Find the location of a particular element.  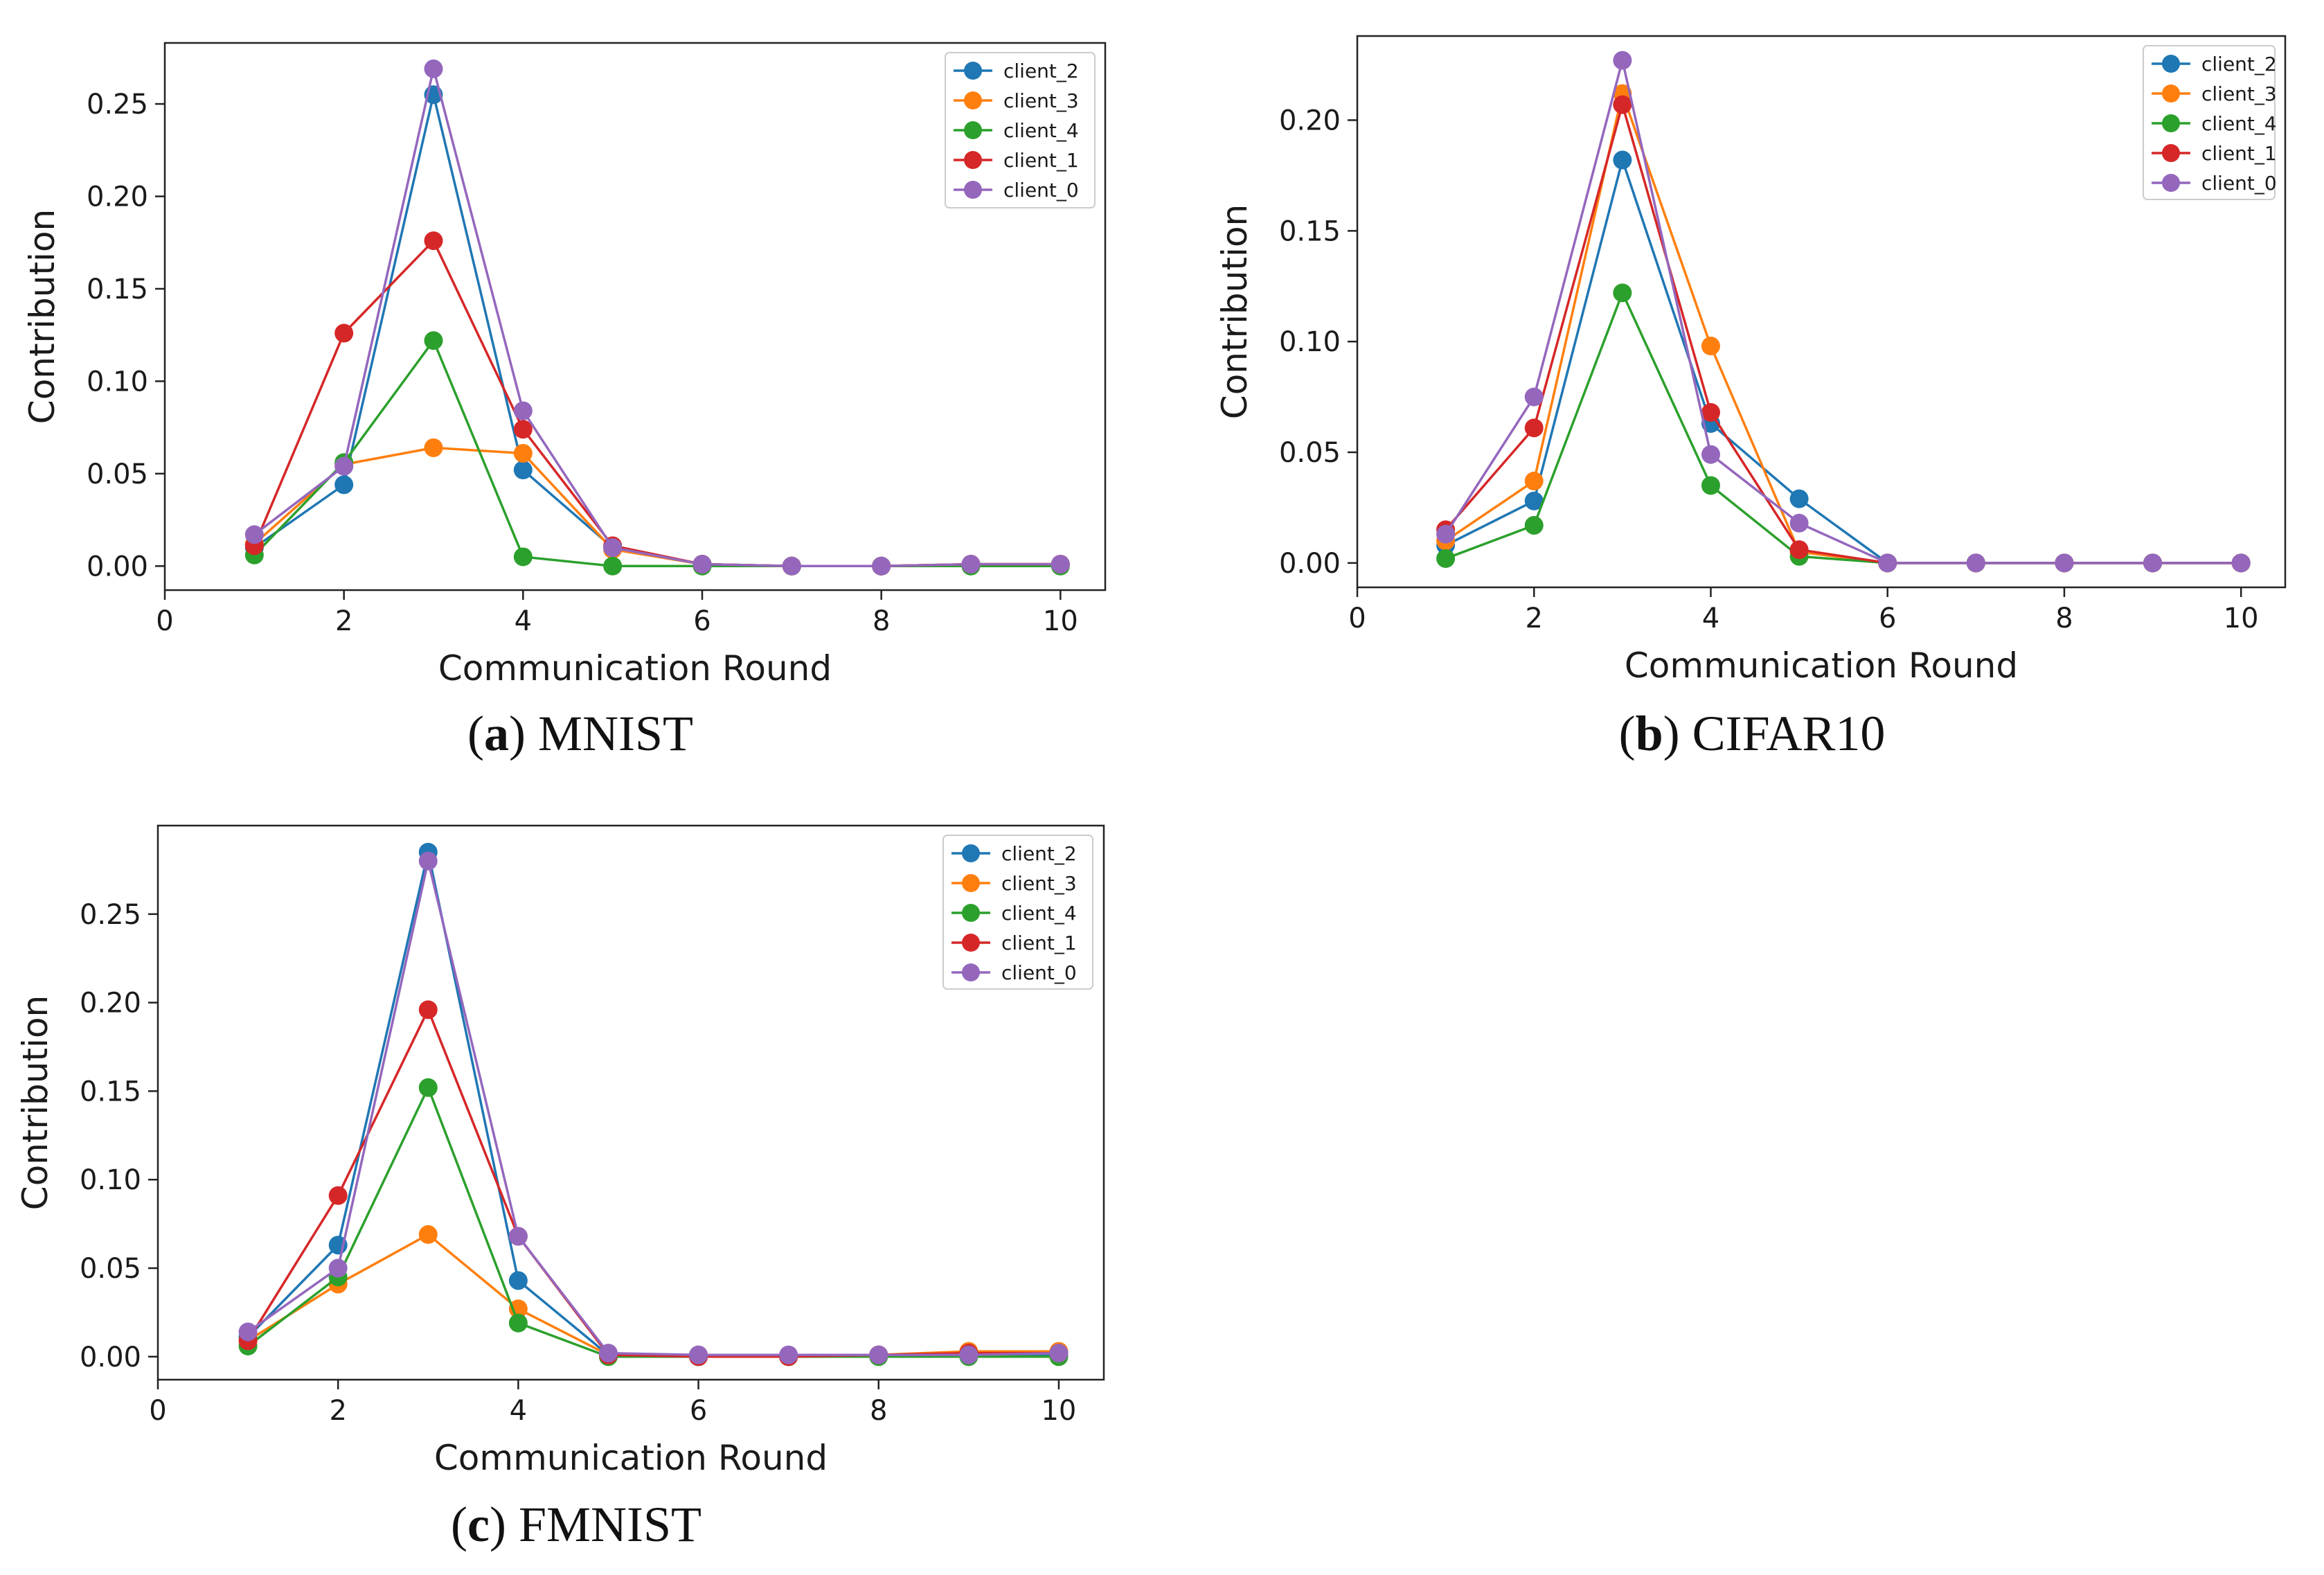

caption-dataset: FMNIST is located at coordinates (609, 1525).